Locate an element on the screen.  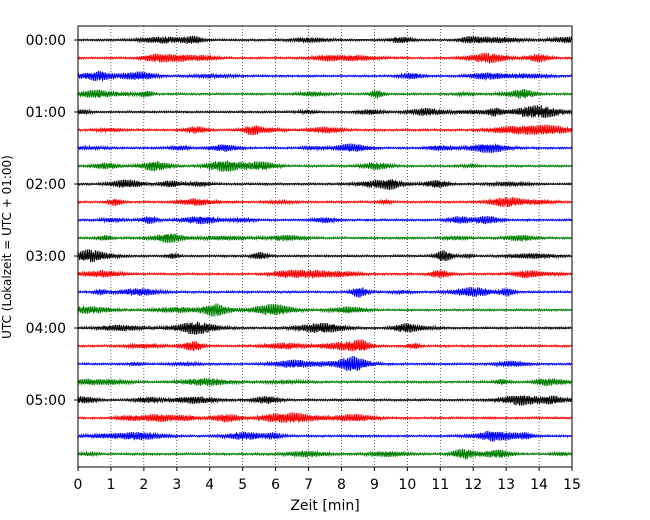
x-tick-label-4: 4 is located at coordinates (209, 485).